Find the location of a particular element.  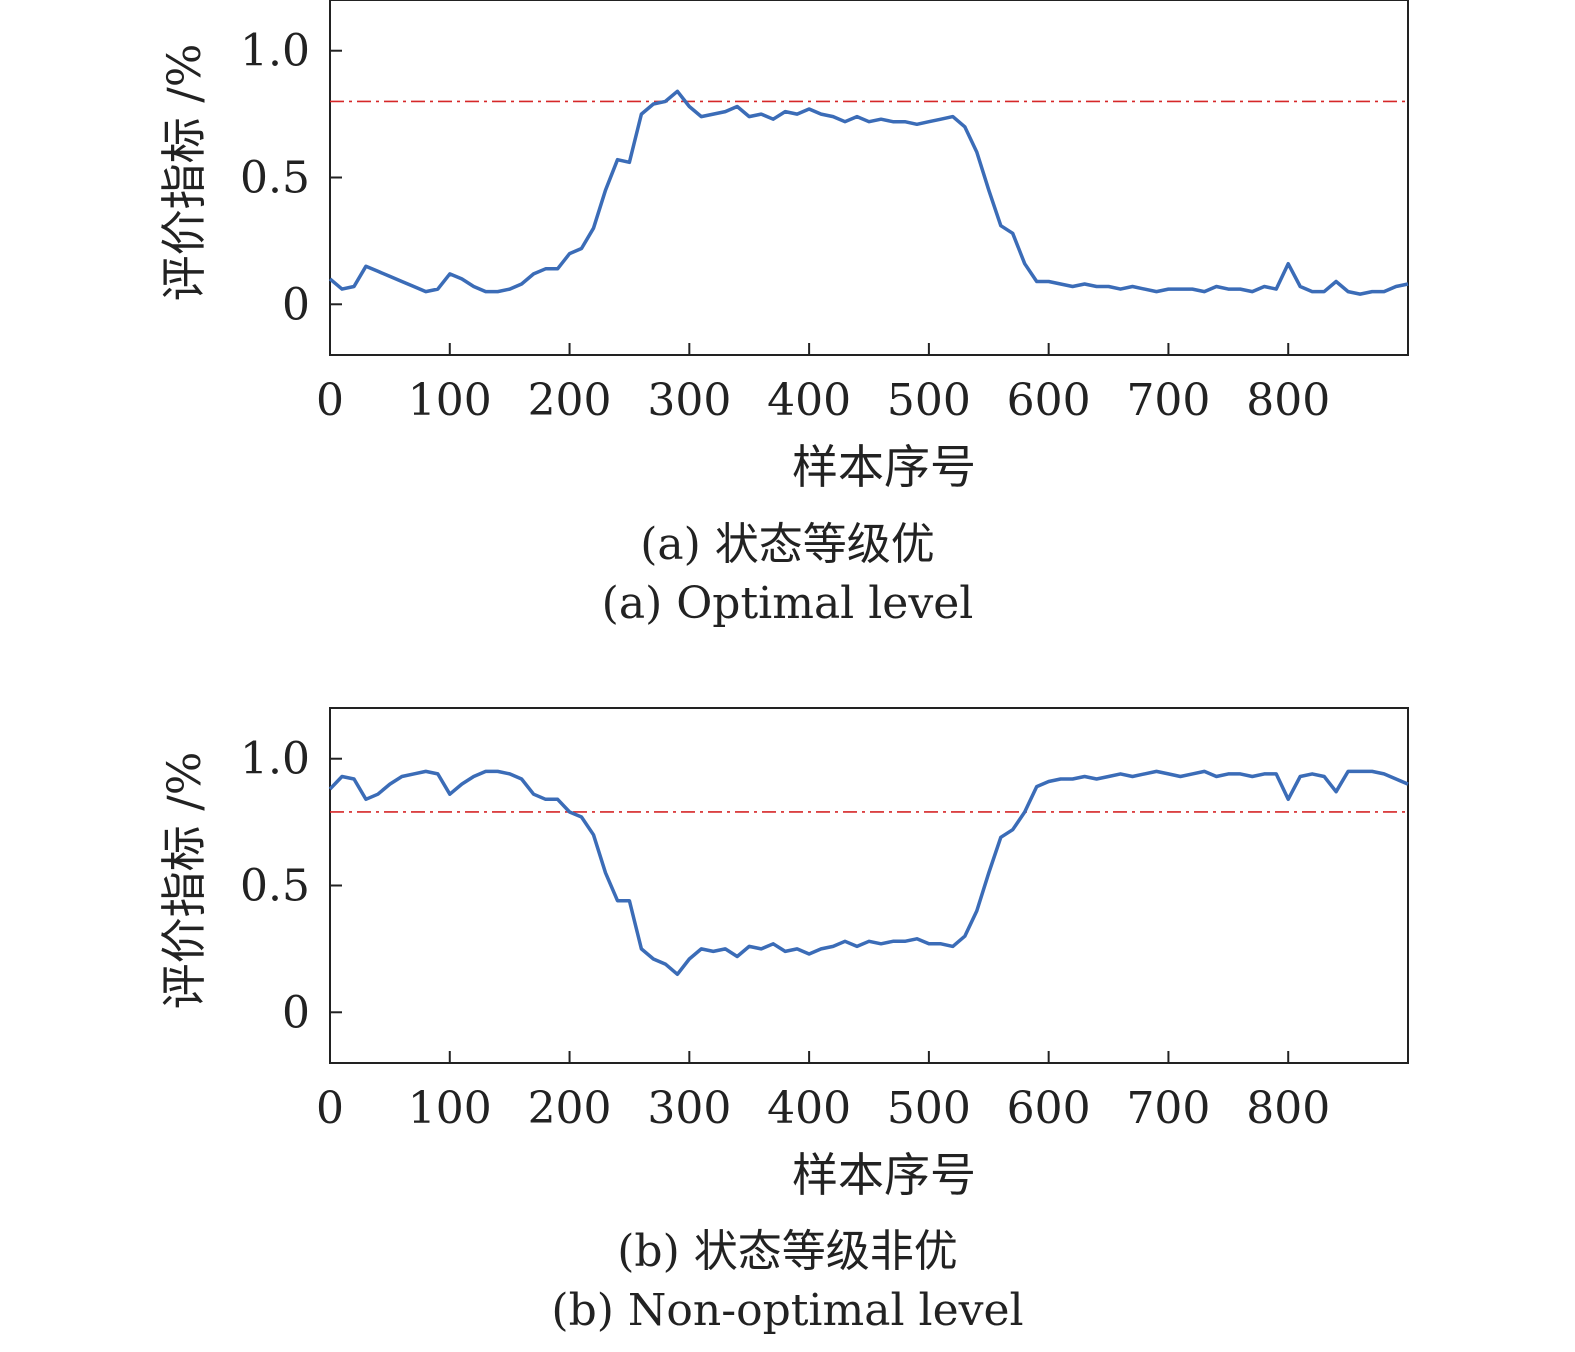

caption-en-b: (b) Non-optimal level is located at coordinates (787, 1310).